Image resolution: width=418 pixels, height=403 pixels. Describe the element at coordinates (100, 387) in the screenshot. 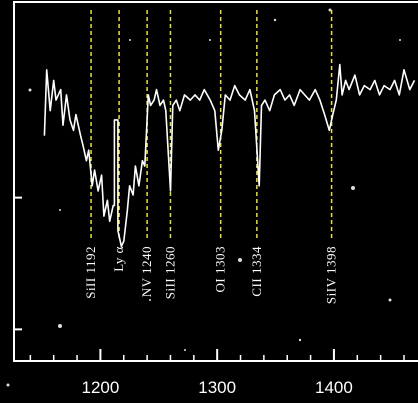

I see `x-tick-label: 1200` at that location.